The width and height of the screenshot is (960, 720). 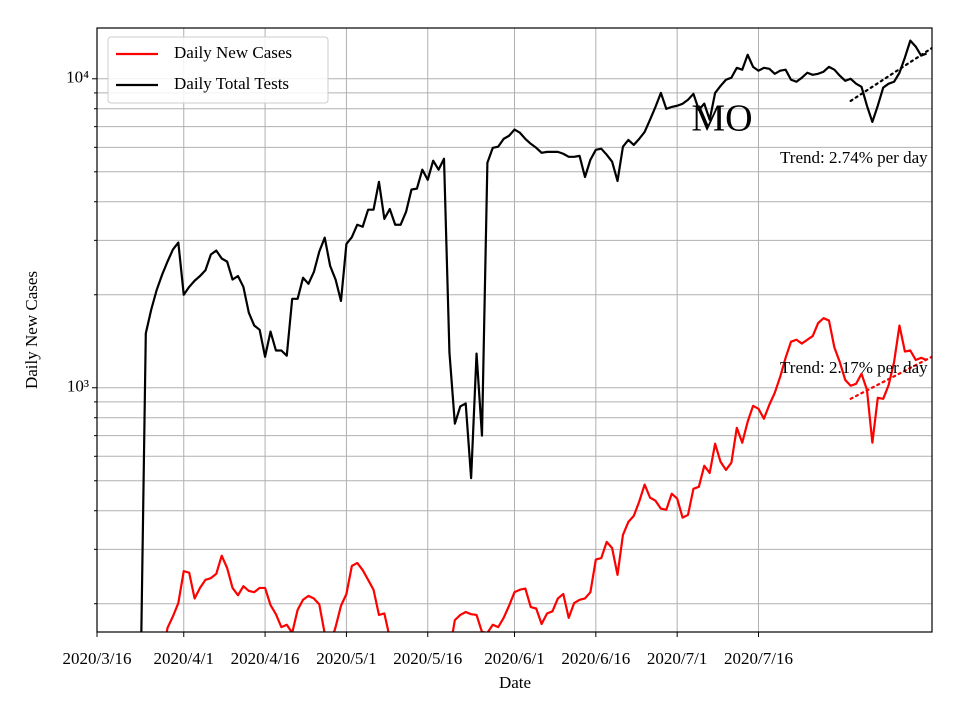 What do you see at coordinates (721, 119) in the screenshot?
I see `annotation: MO` at bounding box center [721, 119].